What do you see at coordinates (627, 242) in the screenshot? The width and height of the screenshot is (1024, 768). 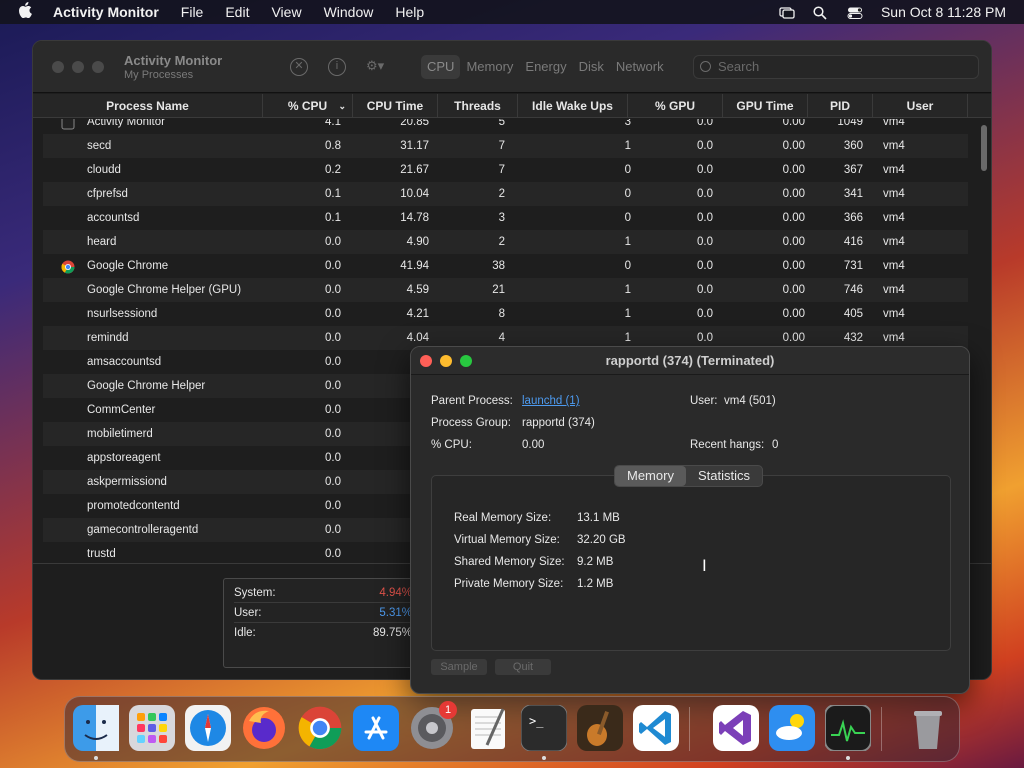 I see `cell-idle: 1` at bounding box center [627, 242].